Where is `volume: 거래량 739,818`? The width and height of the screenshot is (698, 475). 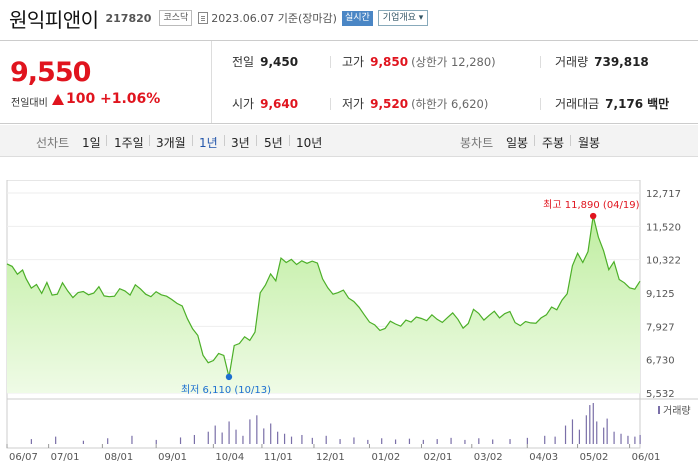
volume: 거래량 739,818 is located at coordinates (602, 61).